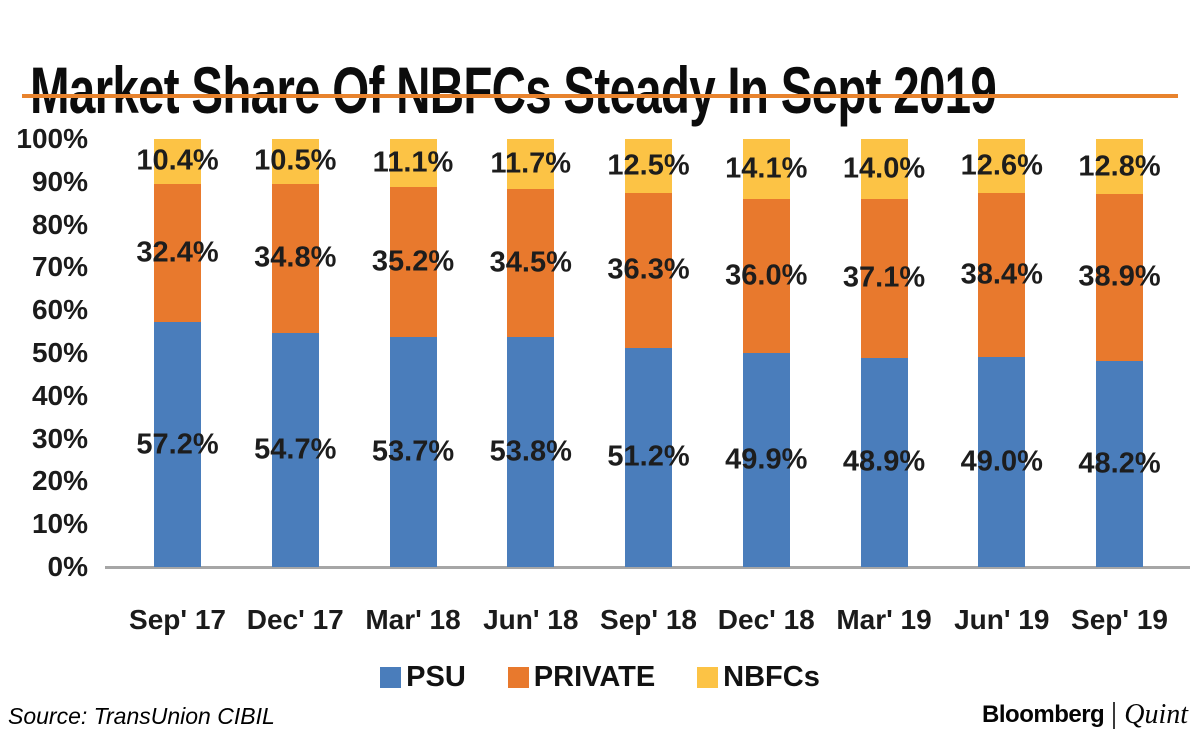 The width and height of the screenshot is (1200, 736). I want to click on segment-value-label: 11.7%, so click(531, 163).